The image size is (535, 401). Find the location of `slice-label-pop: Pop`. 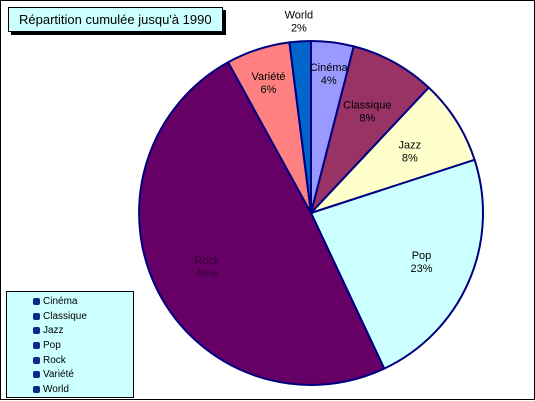

slice-label-pop: Pop is located at coordinates (422, 256).